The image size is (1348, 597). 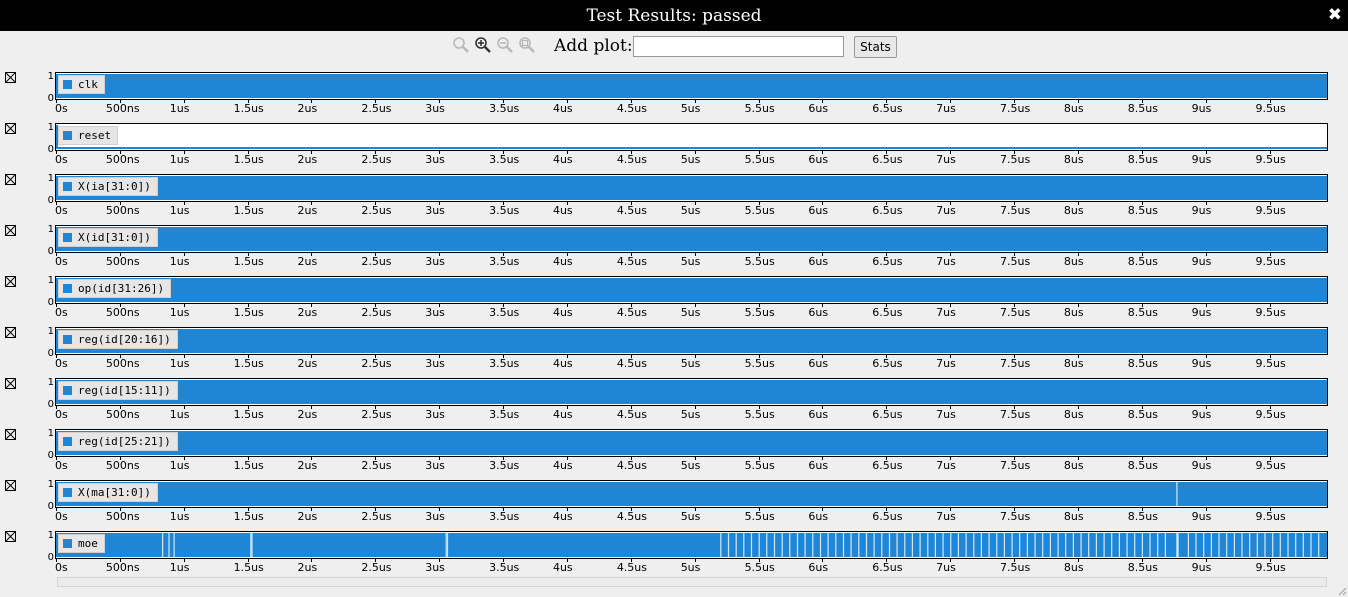 What do you see at coordinates (738, 46) in the screenshot?
I see `add-plot-input` at bounding box center [738, 46].